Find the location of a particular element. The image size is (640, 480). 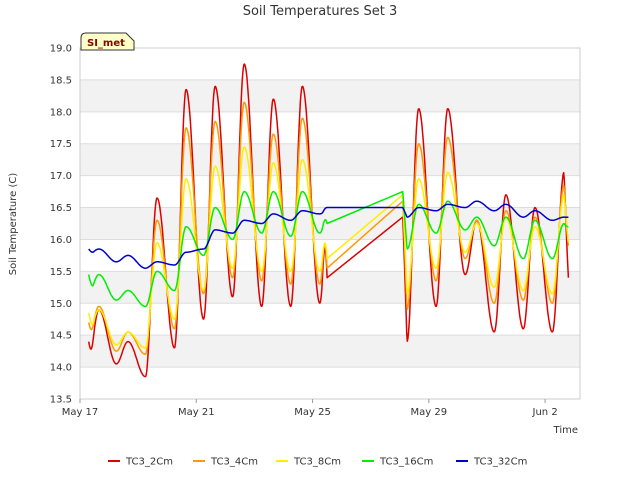

y-tick-label: 14.0 is located at coordinates (61, 368).